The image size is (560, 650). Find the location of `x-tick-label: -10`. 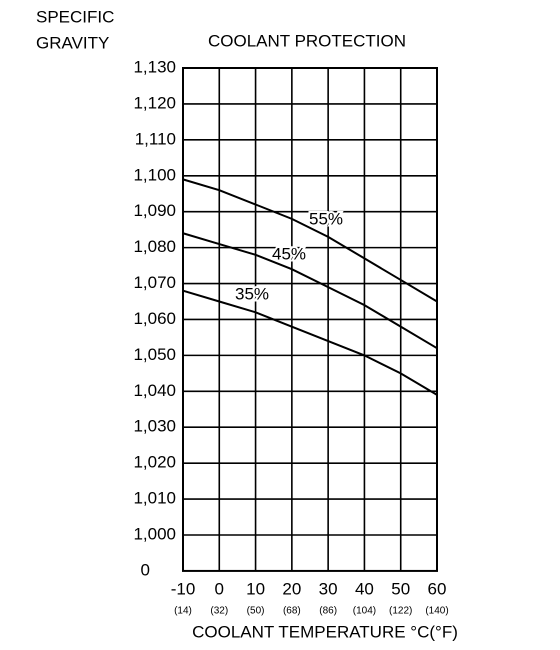

x-tick-label: -10 is located at coordinates (183, 588).